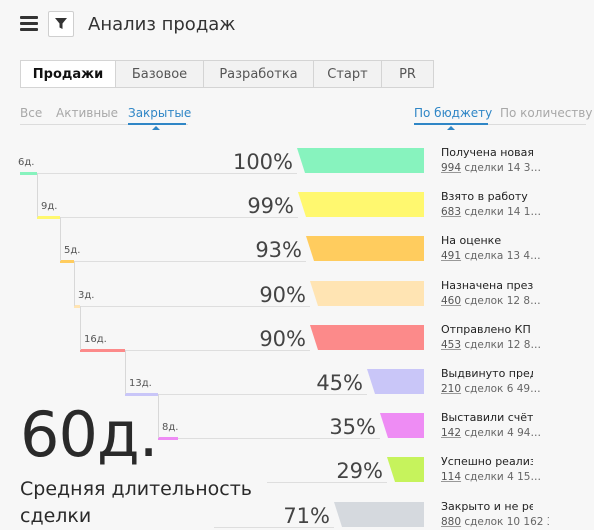 The width and height of the screenshot is (594, 530). Describe the element at coordinates (451, 300) in the screenshot. I see `stage-deal-count-link: 460` at that location.